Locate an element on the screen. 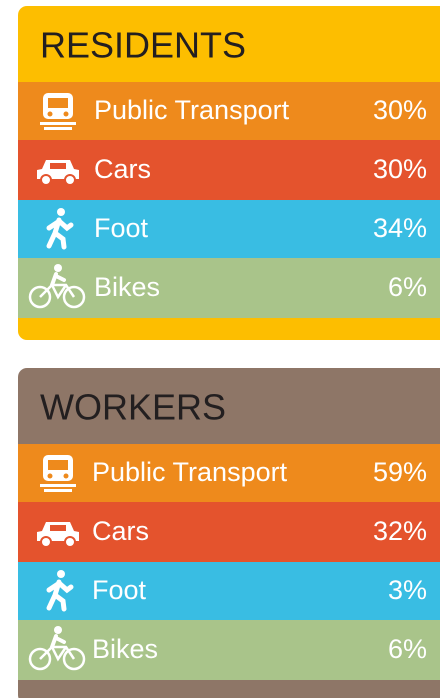 This screenshot has height=698, width=440. row-value: 32% is located at coordinates (400, 531).